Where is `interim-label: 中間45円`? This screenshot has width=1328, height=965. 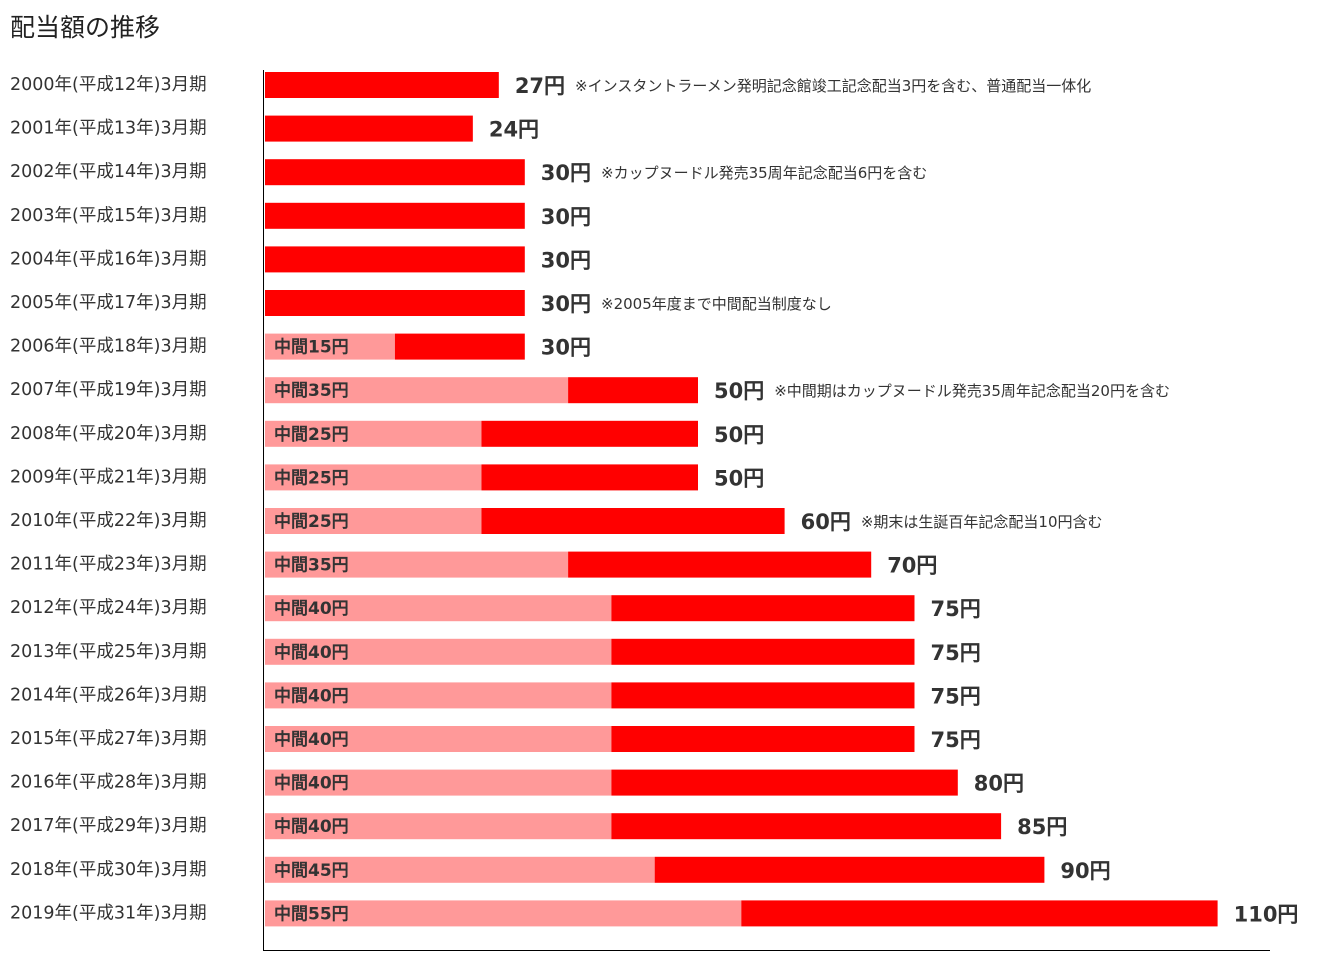 interim-label: 中間45円 is located at coordinates (311, 870).